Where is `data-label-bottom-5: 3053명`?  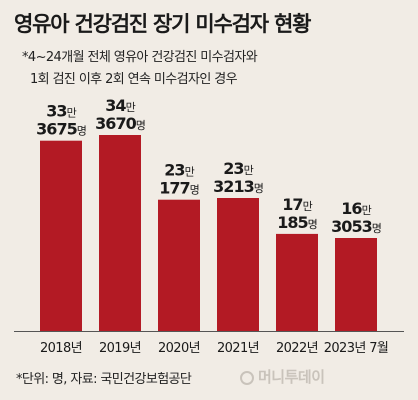
data-label-bottom-5: 3053명 is located at coordinates (356, 226).